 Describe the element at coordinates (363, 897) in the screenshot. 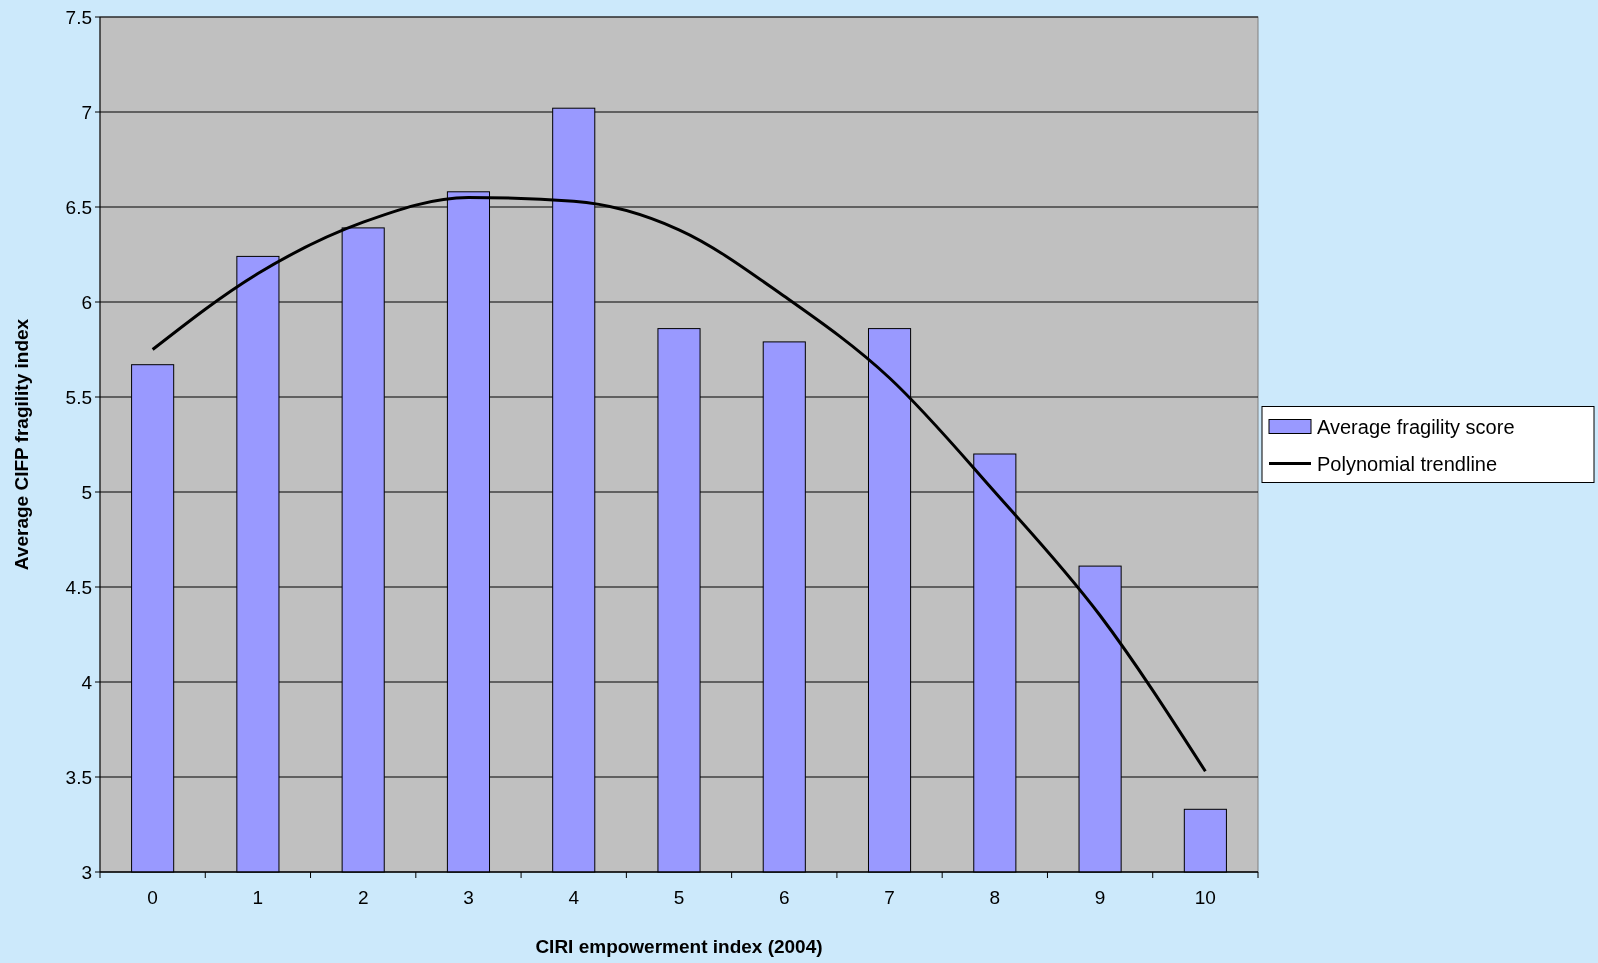

I see `x-tick-label: 2` at that location.